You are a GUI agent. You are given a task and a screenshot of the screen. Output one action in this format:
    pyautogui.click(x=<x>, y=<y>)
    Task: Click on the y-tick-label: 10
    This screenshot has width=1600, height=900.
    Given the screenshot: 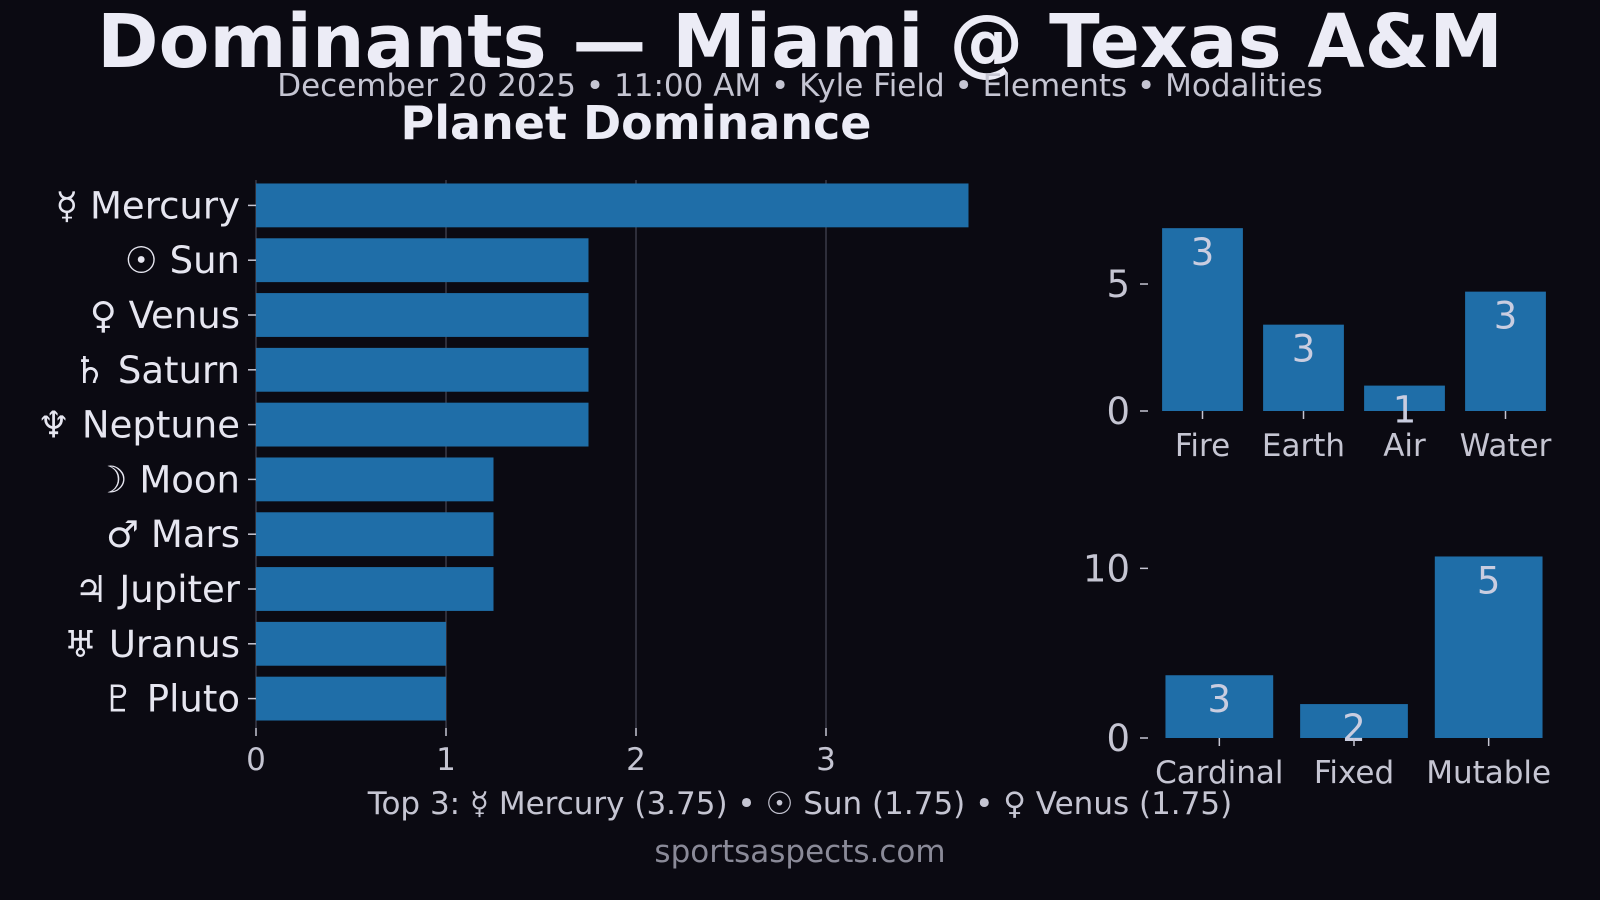 What is the action you would take?
    pyautogui.click(x=1106, y=568)
    